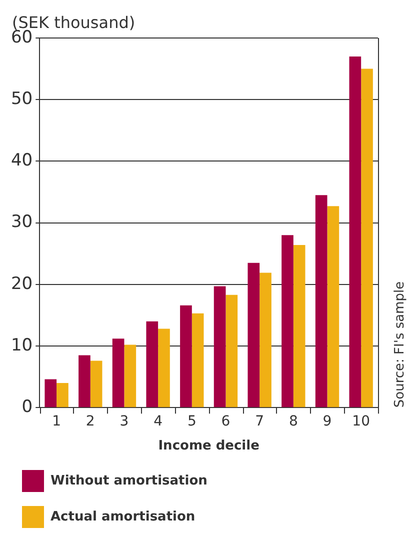 This screenshot has height=548, width=420. What do you see at coordinates (129, 480) in the screenshot?
I see `legend-label: Without amortisation` at bounding box center [129, 480].